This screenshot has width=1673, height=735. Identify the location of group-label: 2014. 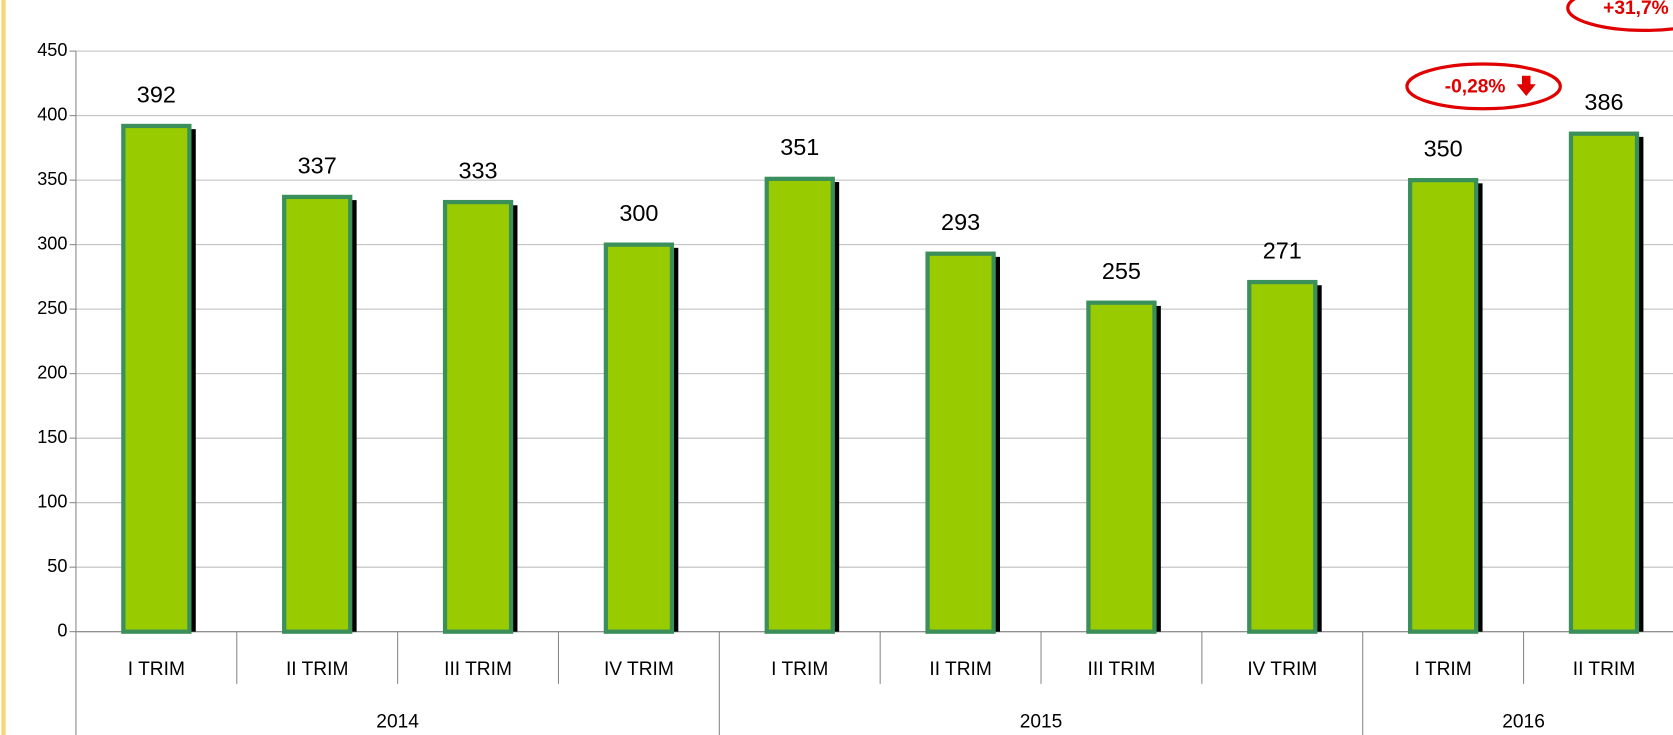
(397, 721).